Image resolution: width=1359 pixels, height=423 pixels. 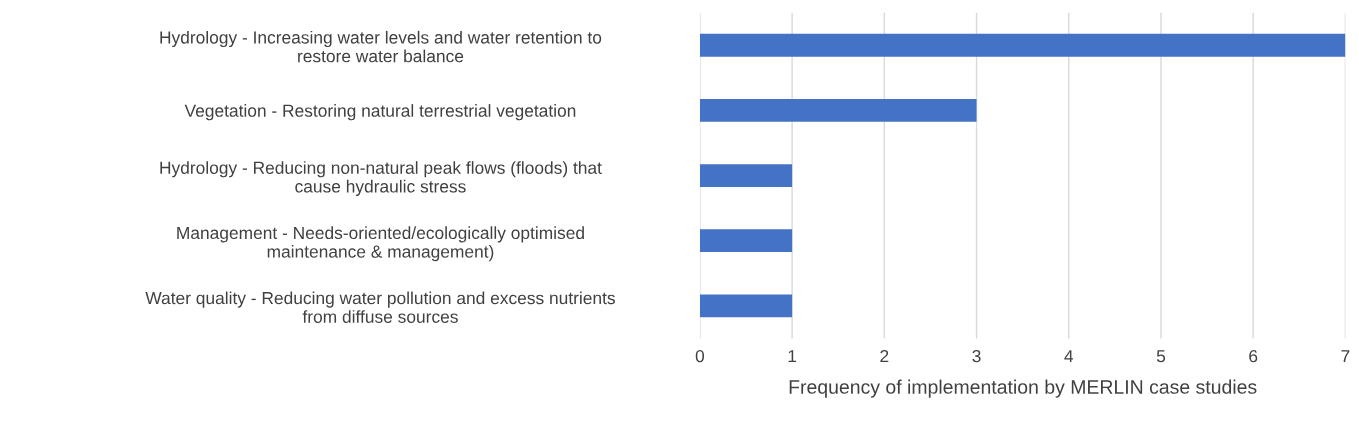 I want to click on y-tick-label: Management - Needs-oriented/ecologically optimised maintenance & management), so click(x=380, y=244).